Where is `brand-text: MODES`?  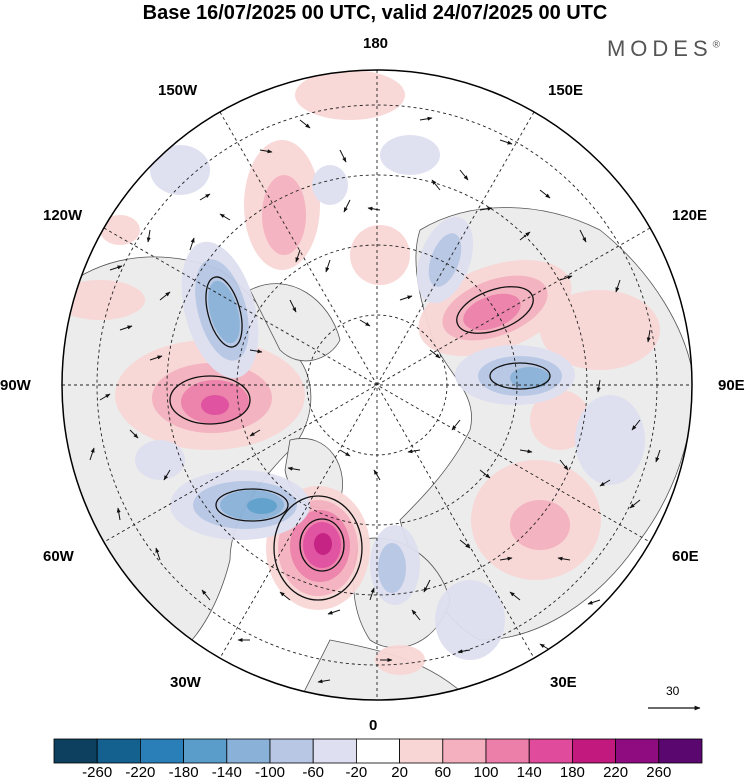
brand-text: MODES is located at coordinates (659, 48).